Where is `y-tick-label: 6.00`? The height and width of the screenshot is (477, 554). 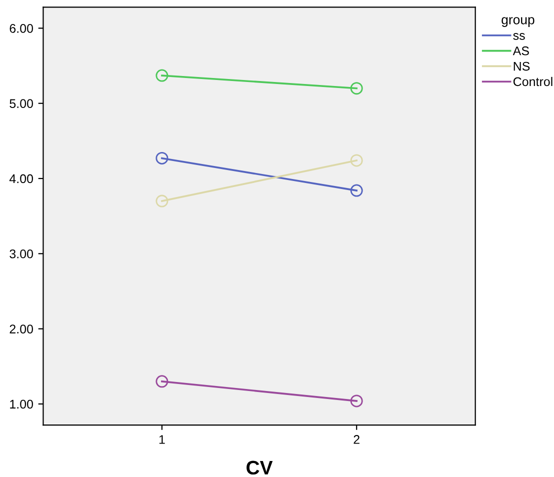
y-tick-label: 6.00 is located at coordinates (22, 28).